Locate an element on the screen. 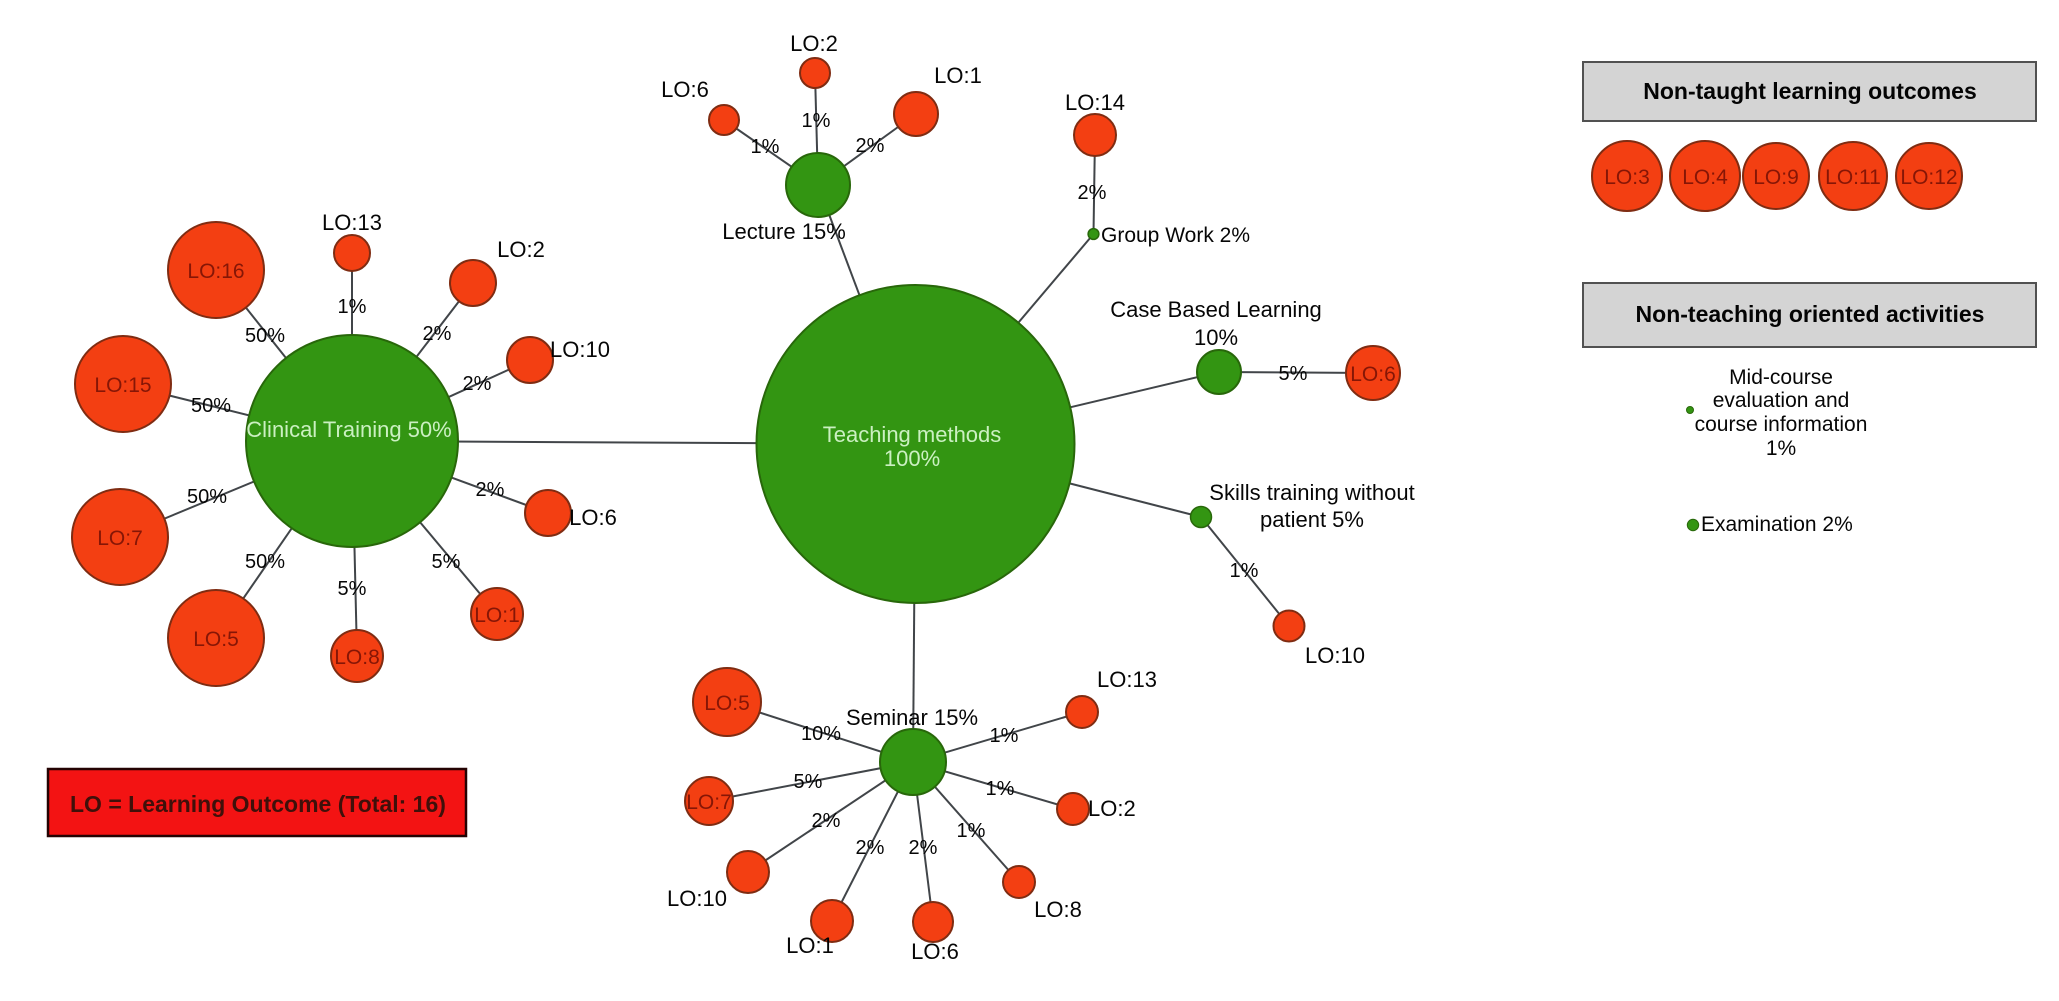 The image size is (2059, 1001). svg-text: Non-taught learning outcomes is located at coordinates (1810, 91).